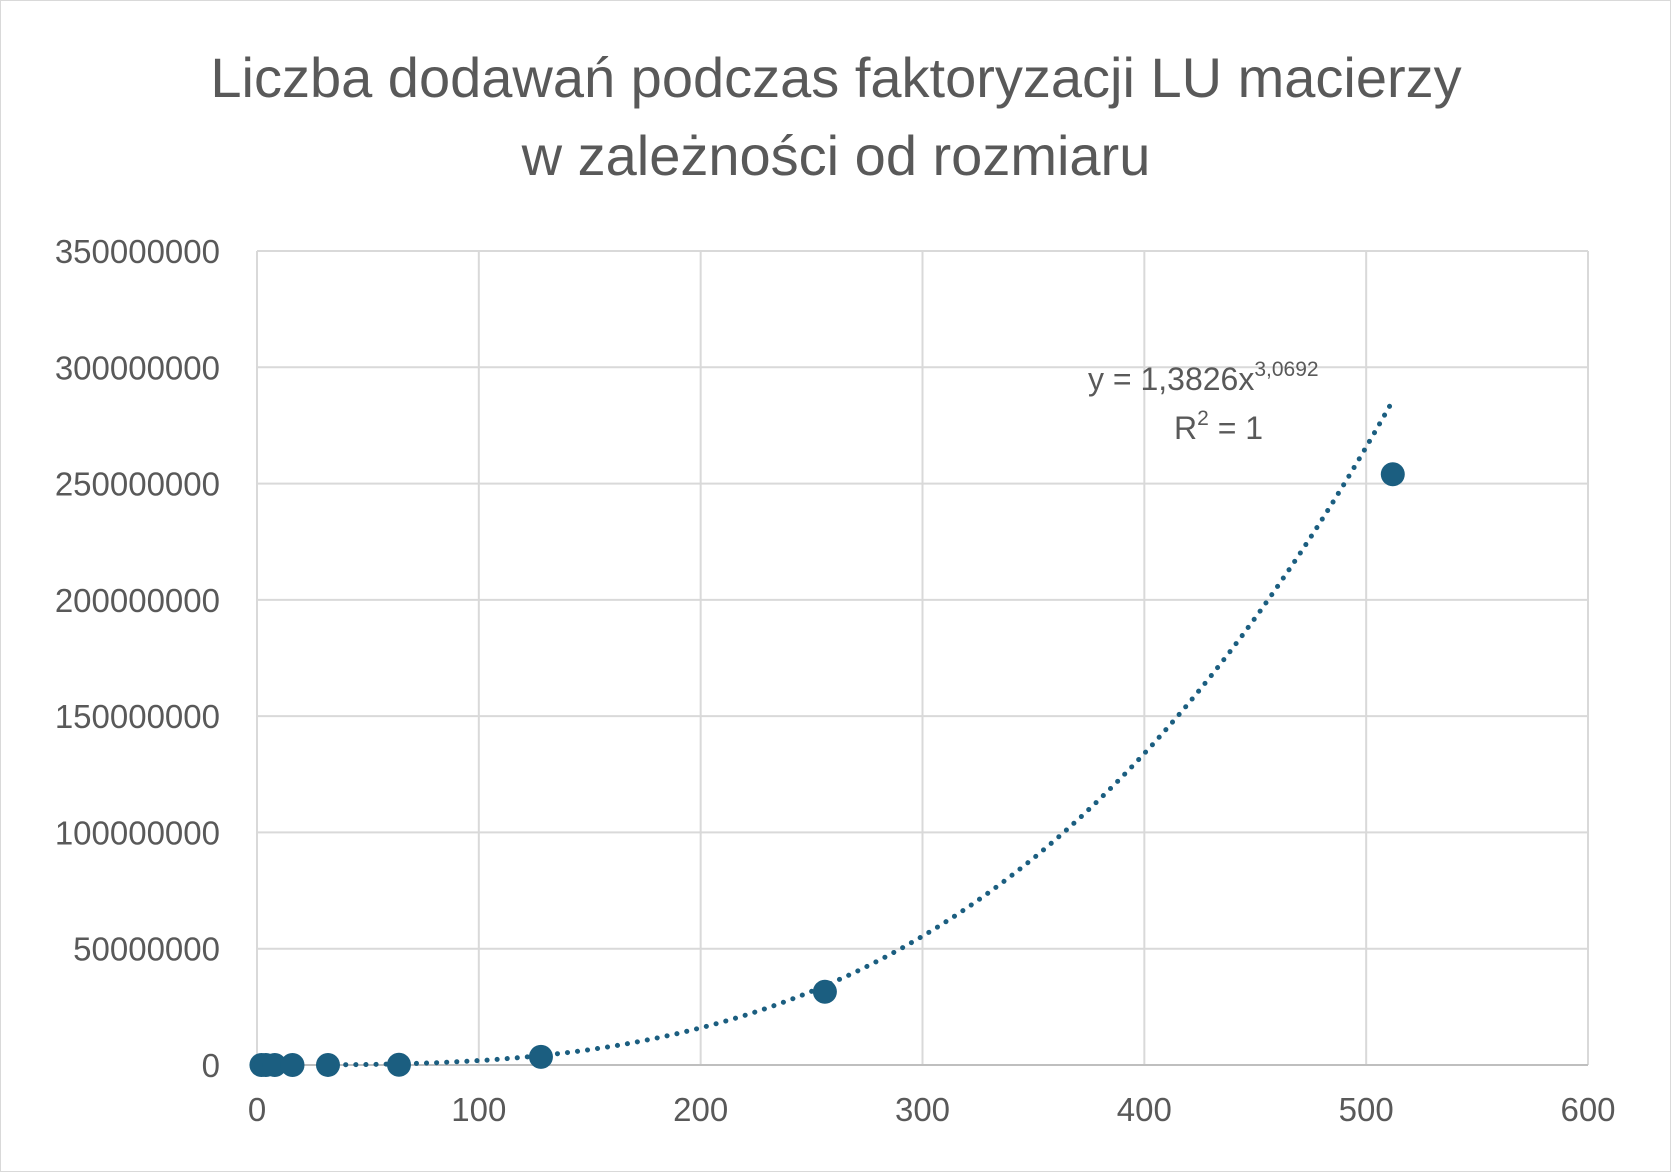  What do you see at coordinates (836, 155) in the screenshot?
I see `chart-title-line2: w zależności od rozmiaru` at bounding box center [836, 155].